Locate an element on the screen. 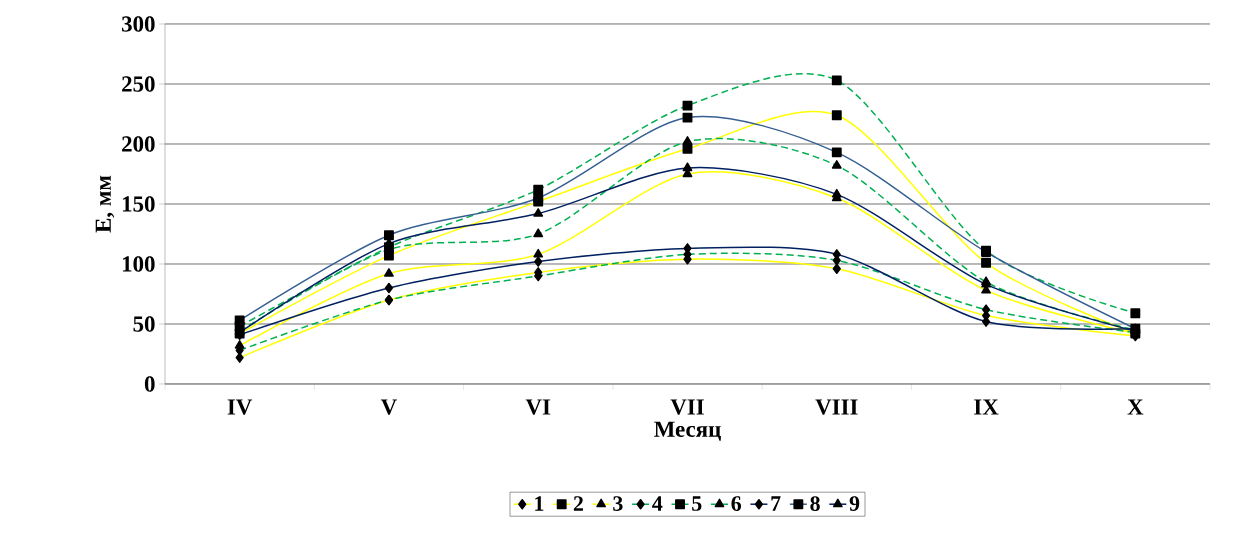 Image resolution: width=1236 pixels, height=534 pixels. y-axis-title: E, мм is located at coordinates (105, 204).